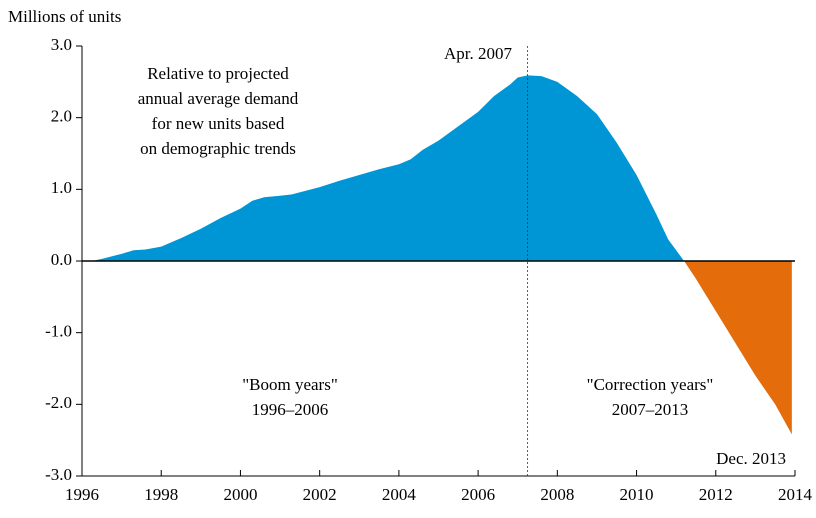  Describe the element at coordinates (650, 384) in the screenshot. I see `annotation: "Correction years"` at that location.